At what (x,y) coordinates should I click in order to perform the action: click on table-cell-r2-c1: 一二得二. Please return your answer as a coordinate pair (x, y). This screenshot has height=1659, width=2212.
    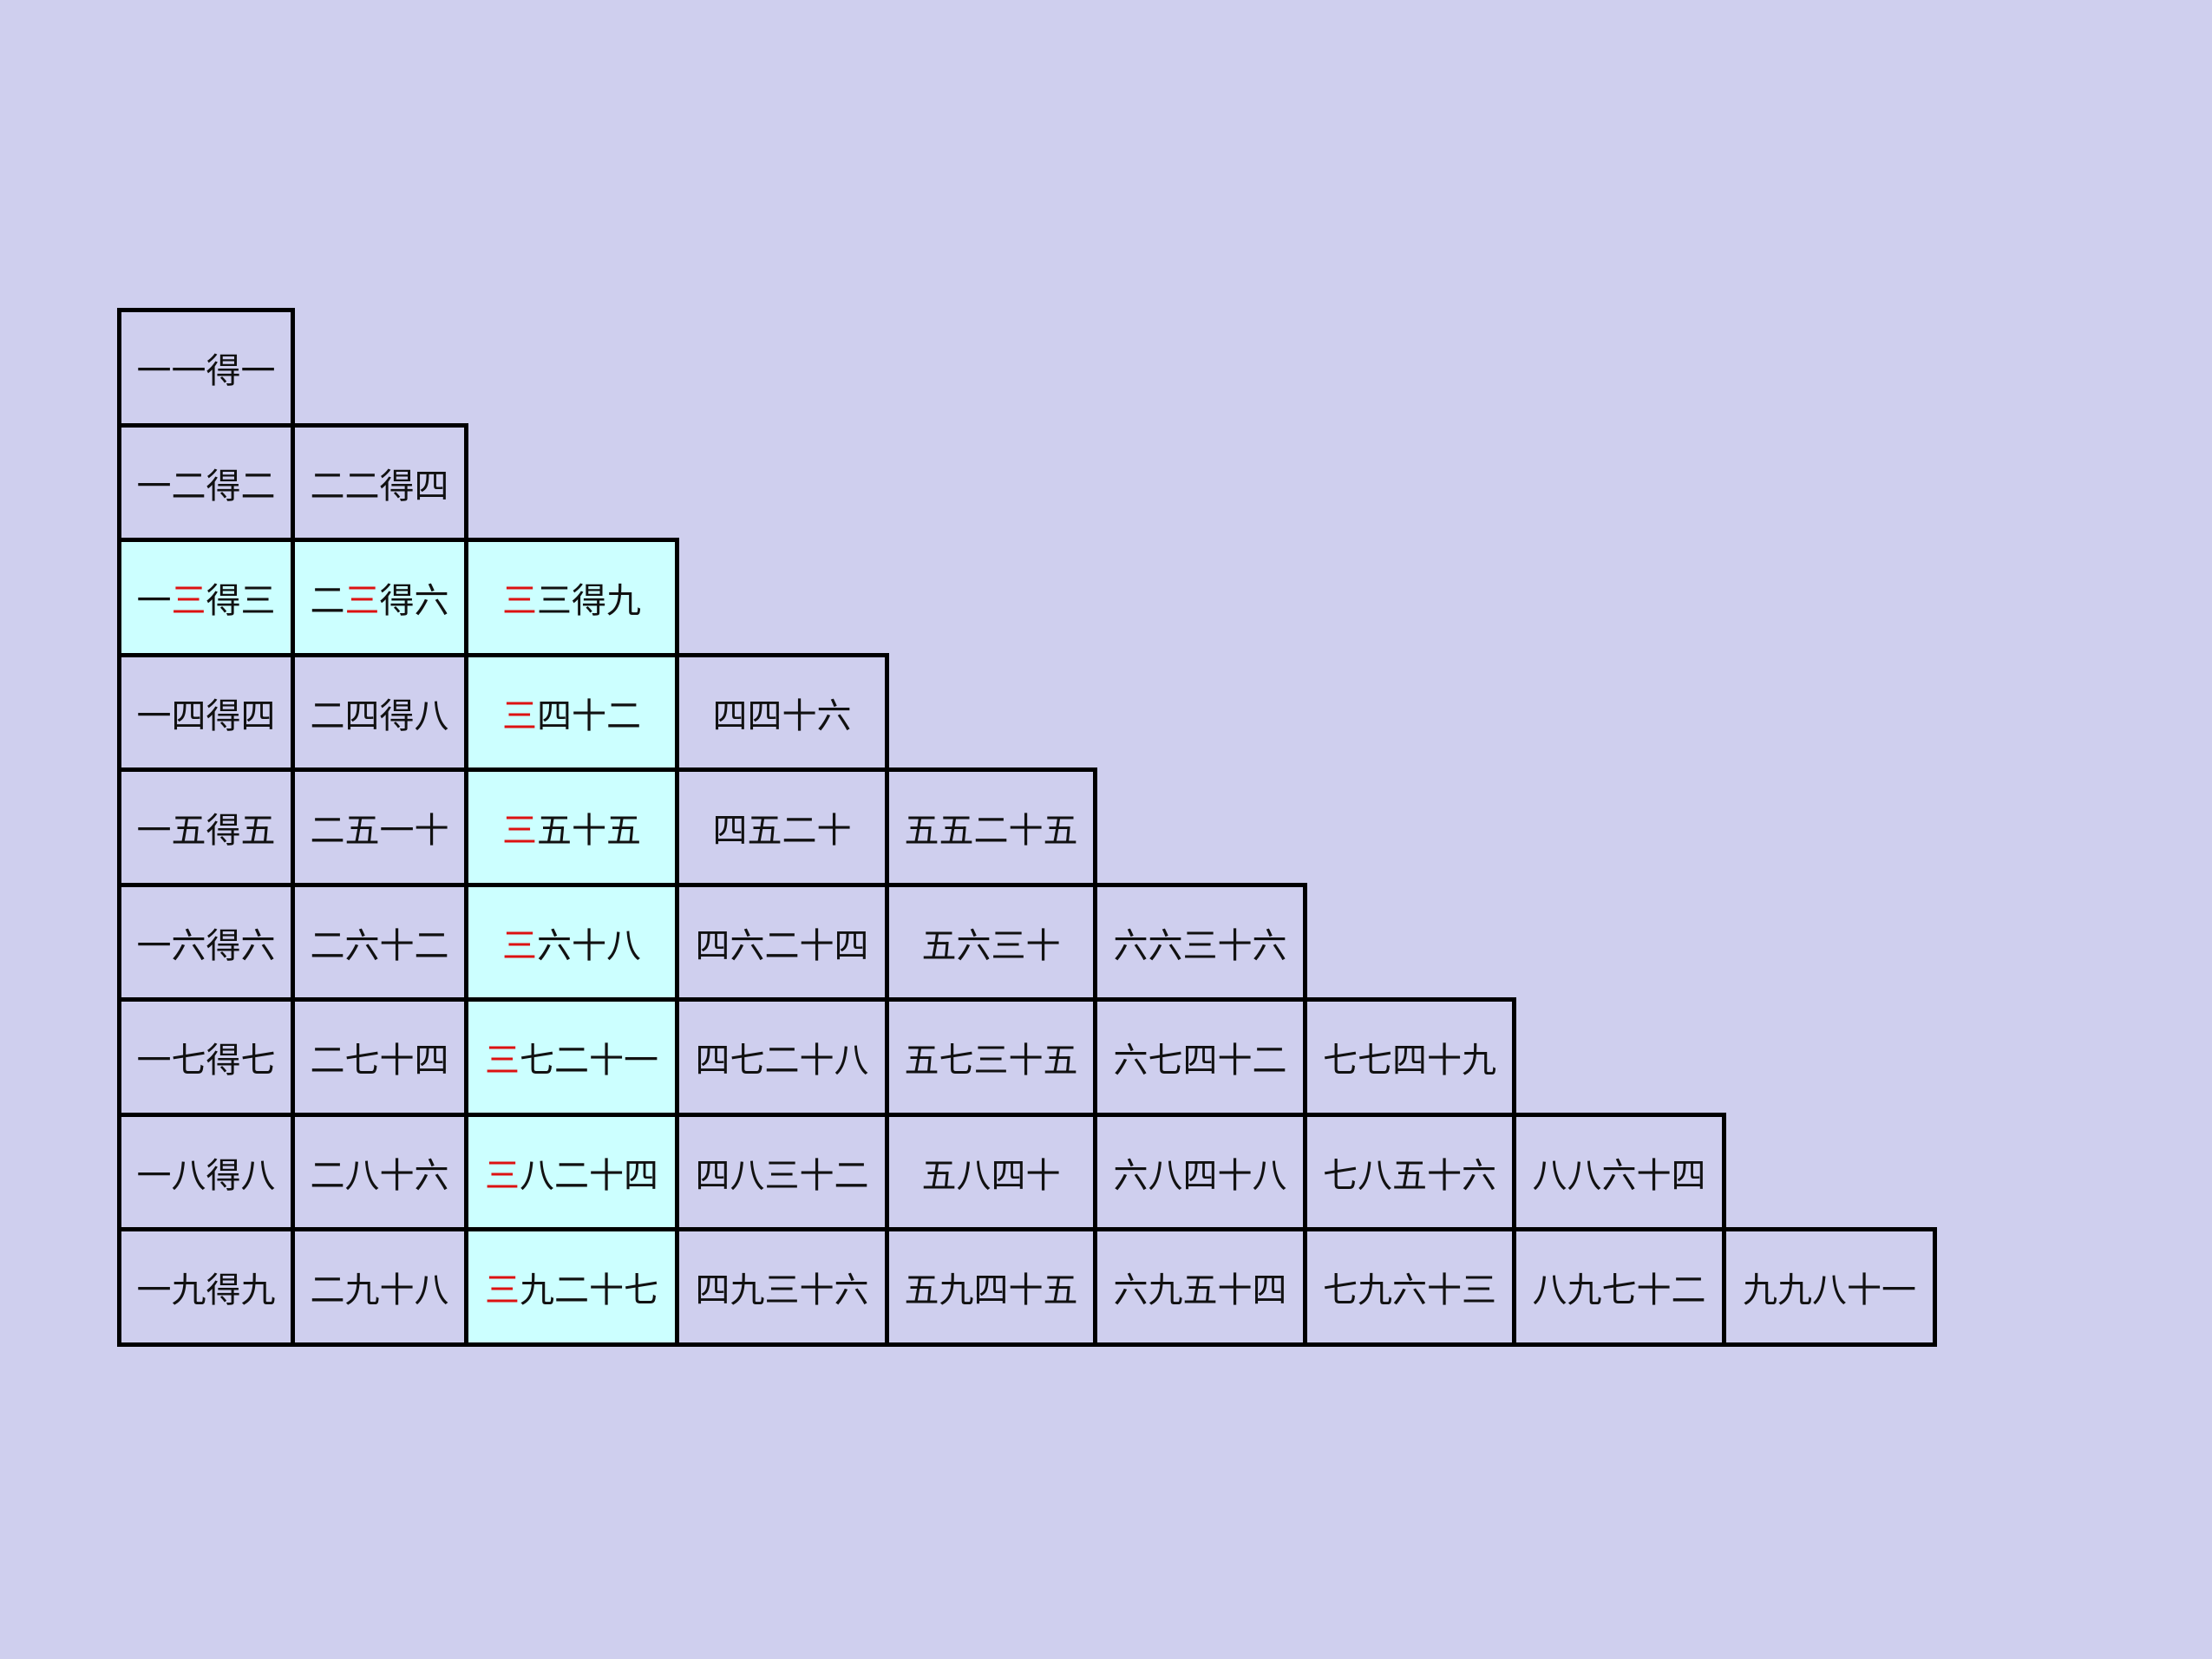
    Looking at the image, I should click on (206, 483).